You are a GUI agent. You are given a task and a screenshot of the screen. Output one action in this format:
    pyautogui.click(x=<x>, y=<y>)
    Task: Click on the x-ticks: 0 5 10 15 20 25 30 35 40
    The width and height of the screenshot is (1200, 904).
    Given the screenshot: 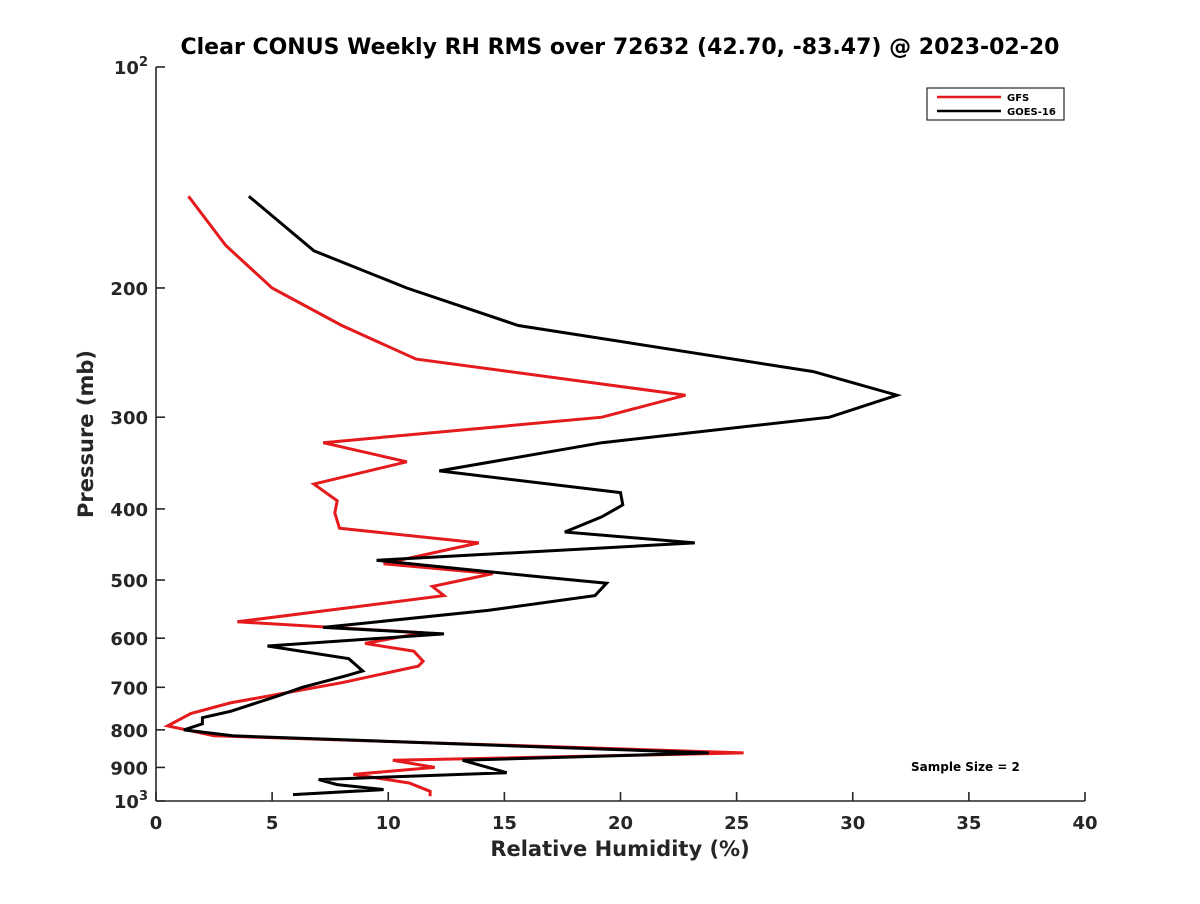 What is the action you would take?
    pyautogui.click(x=624, y=813)
    